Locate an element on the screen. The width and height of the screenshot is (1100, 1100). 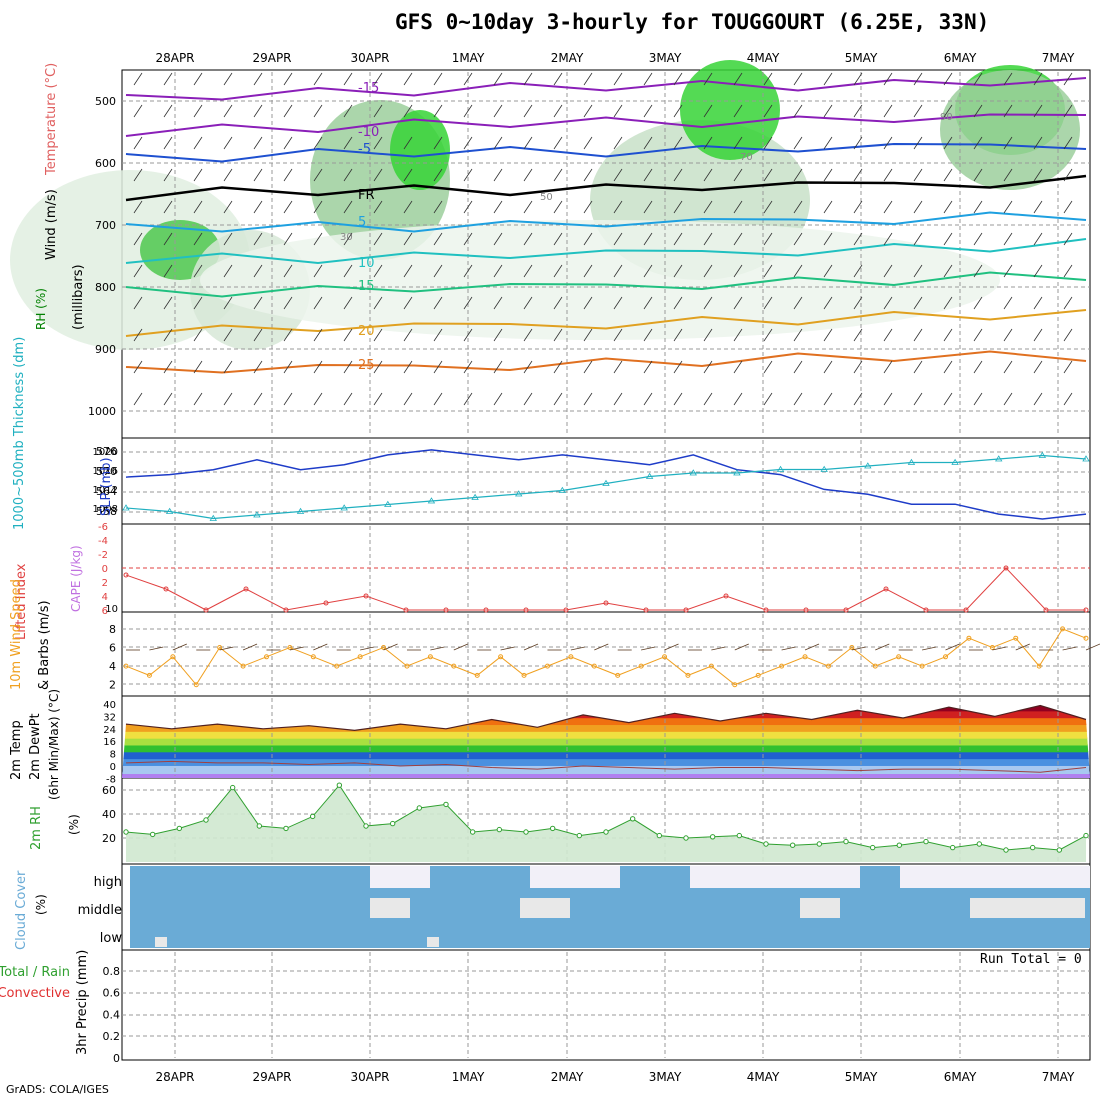
rh-tick: 40 is located at coordinates (109, 814).